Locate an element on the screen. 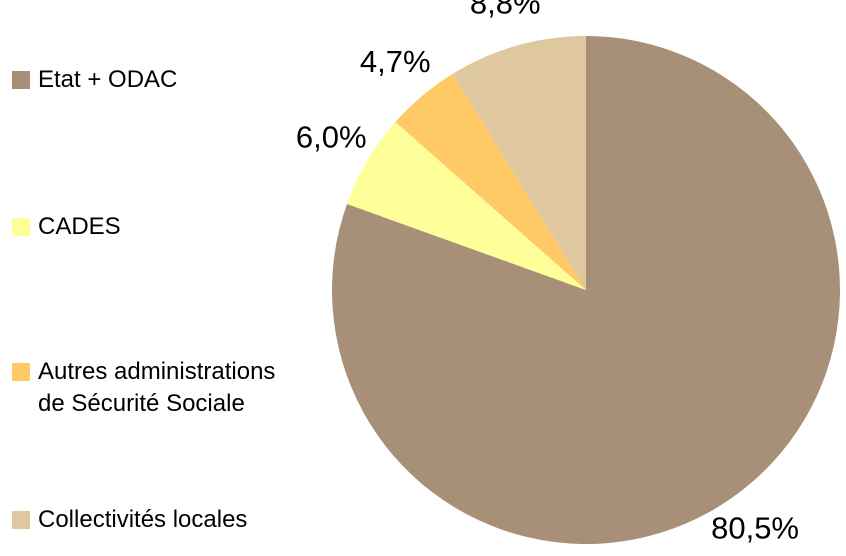 This screenshot has width=846, height=556. legend-label: Collectivités locales is located at coordinates (143, 519).